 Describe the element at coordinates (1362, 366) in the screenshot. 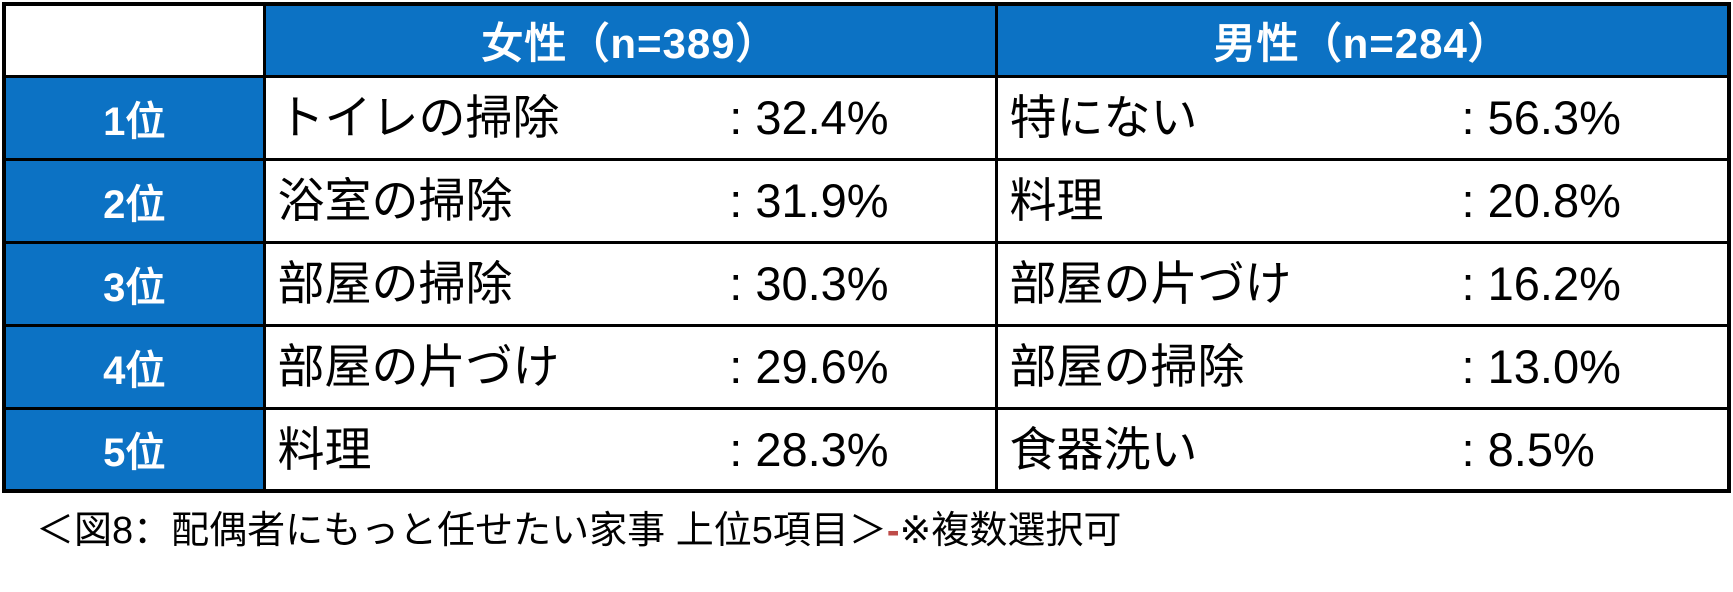

I see `male-rank4-cell: 部屋の掃除 : 13.0%` at that location.